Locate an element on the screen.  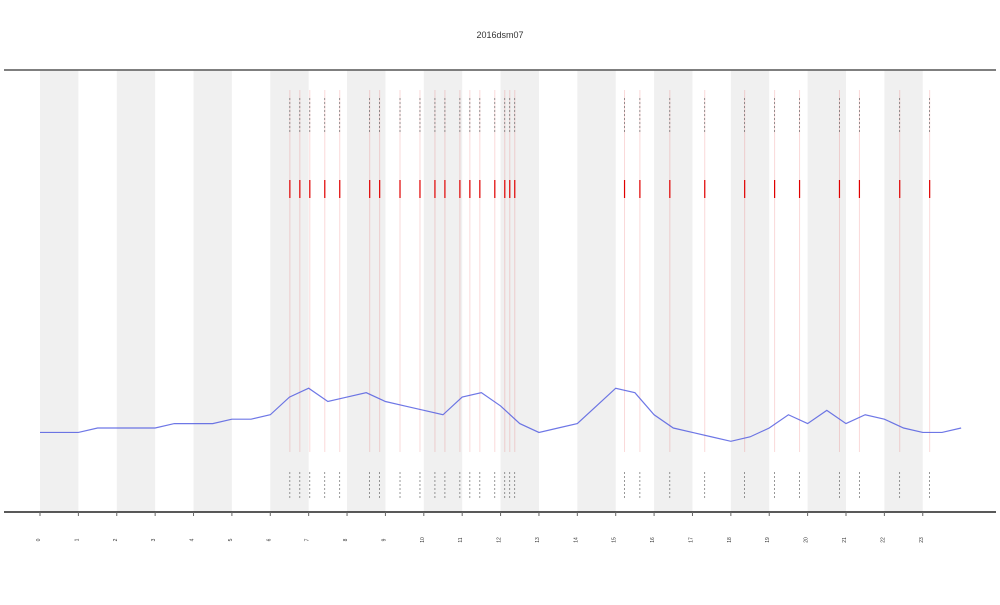
x-tick-label: 8 is located at coordinates (346, 539).